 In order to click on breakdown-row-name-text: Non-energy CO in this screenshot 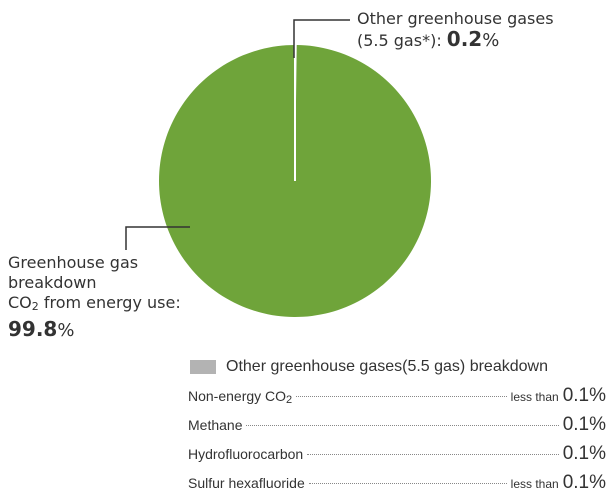, I will do `click(237, 396)`.